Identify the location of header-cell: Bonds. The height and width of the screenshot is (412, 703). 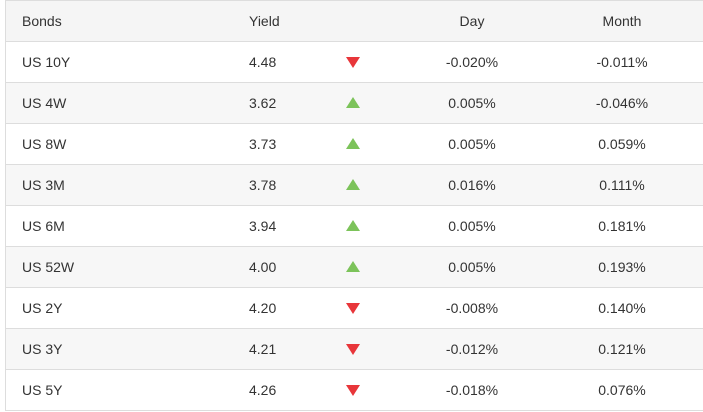
(42, 21).